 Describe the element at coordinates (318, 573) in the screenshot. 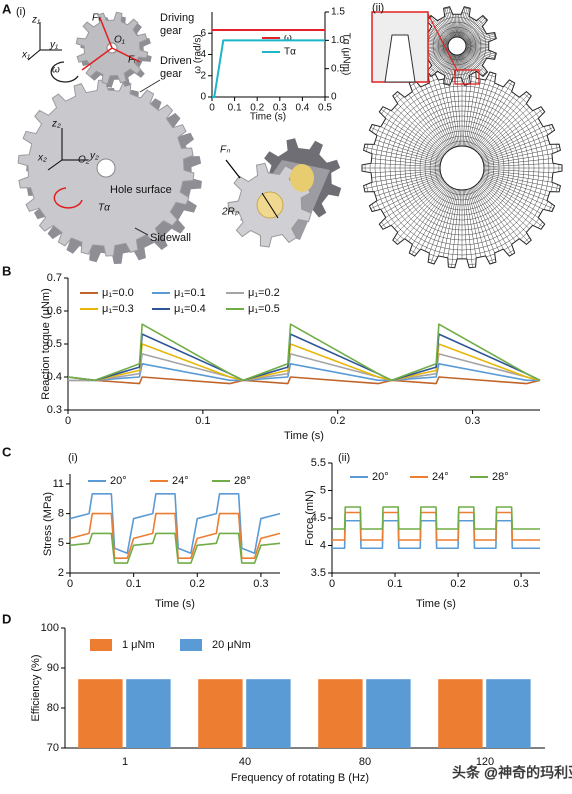

I see `y-tick-label: 3.5` at that location.